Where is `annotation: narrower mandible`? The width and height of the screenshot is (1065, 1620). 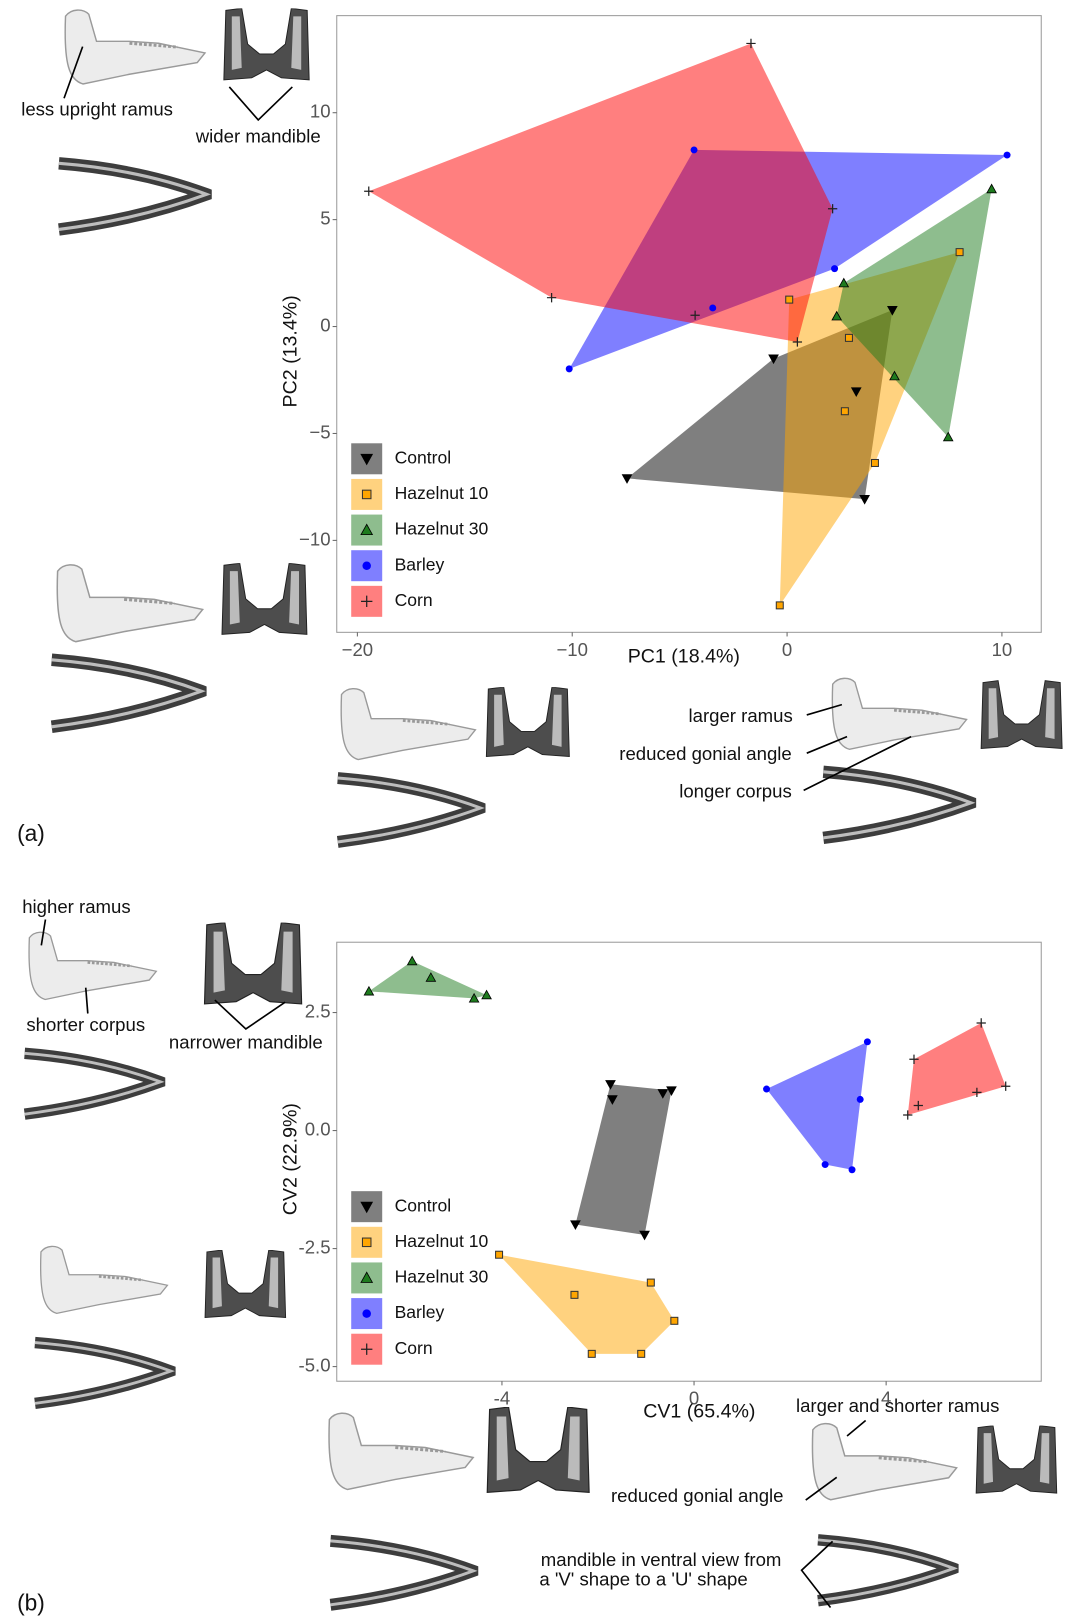 annotation: narrower mandible is located at coordinates (246, 1041).